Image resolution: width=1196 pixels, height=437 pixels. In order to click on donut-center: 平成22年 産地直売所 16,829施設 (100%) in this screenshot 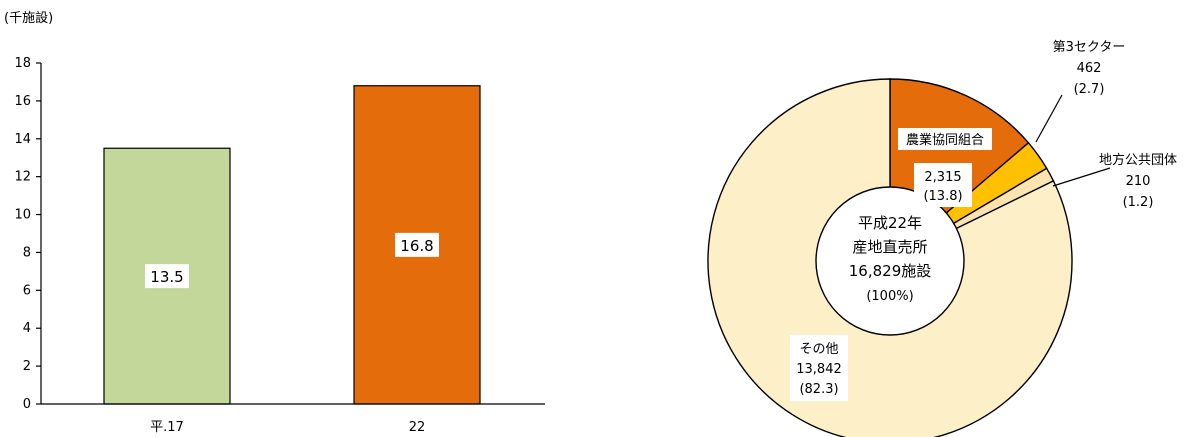, I will do `click(890, 261)`.